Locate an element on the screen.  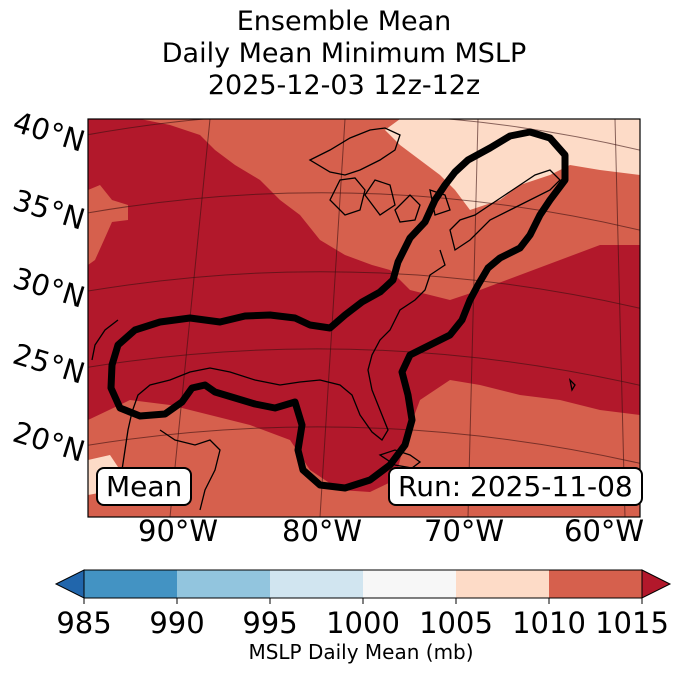
field-1005-1010-northeast is located at coordinates (512, 164).